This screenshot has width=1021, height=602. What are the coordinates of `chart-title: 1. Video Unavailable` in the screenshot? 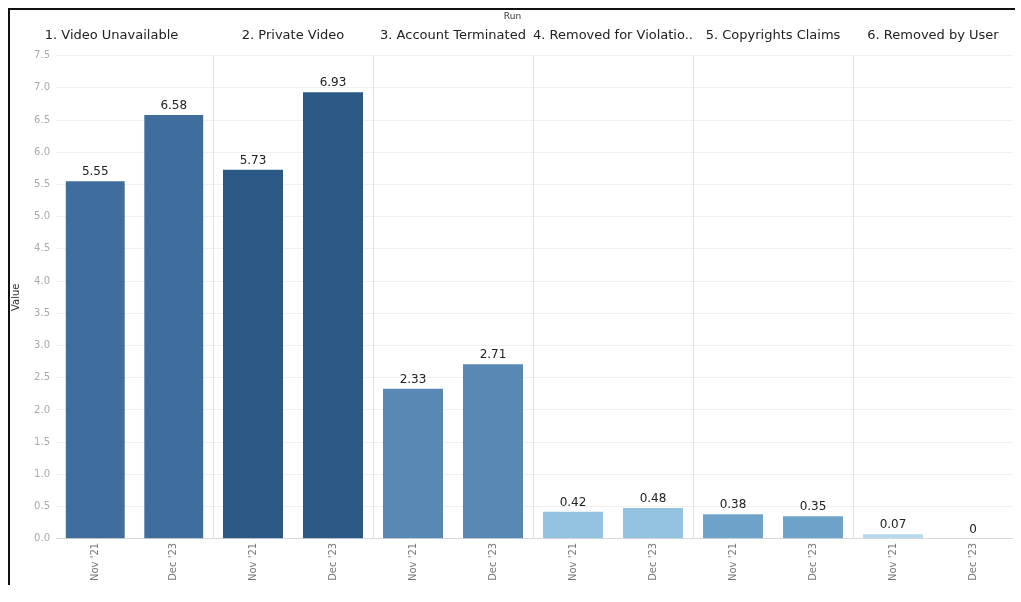 It's located at (111, 35).